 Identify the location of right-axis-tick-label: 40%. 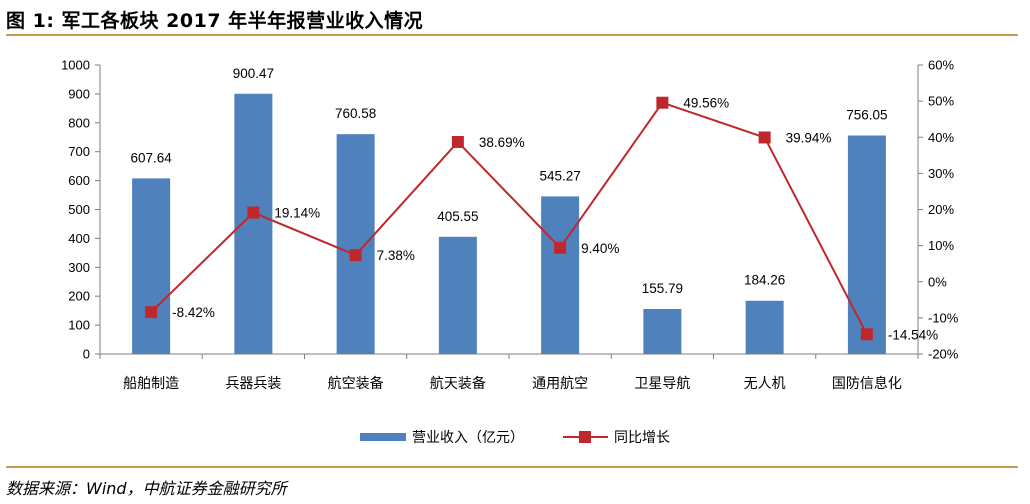
(941, 137).